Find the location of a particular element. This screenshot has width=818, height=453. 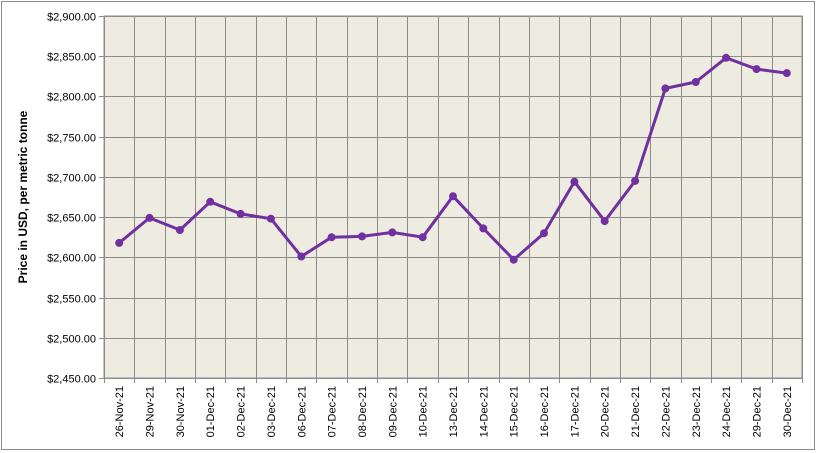

y-axis-label: Price in USD, per metric tonne is located at coordinates (23, 196).